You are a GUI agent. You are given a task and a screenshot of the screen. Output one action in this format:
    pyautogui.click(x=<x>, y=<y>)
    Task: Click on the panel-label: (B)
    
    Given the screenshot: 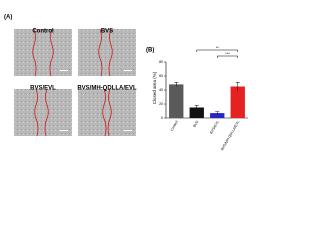 What is the action you would take?
    pyautogui.click(x=150, y=51)
    